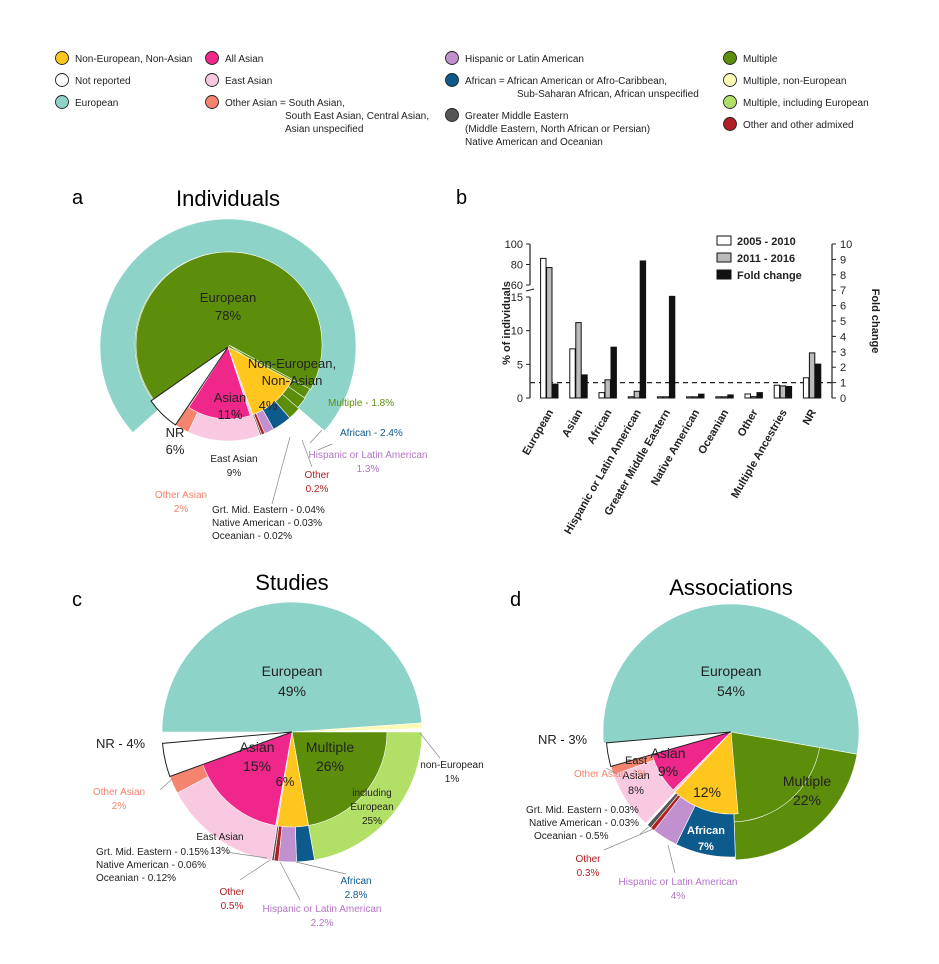 The width and height of the screenshot is (939, 964). I want to click on bar-2005-2010-african, so click(601, 395).